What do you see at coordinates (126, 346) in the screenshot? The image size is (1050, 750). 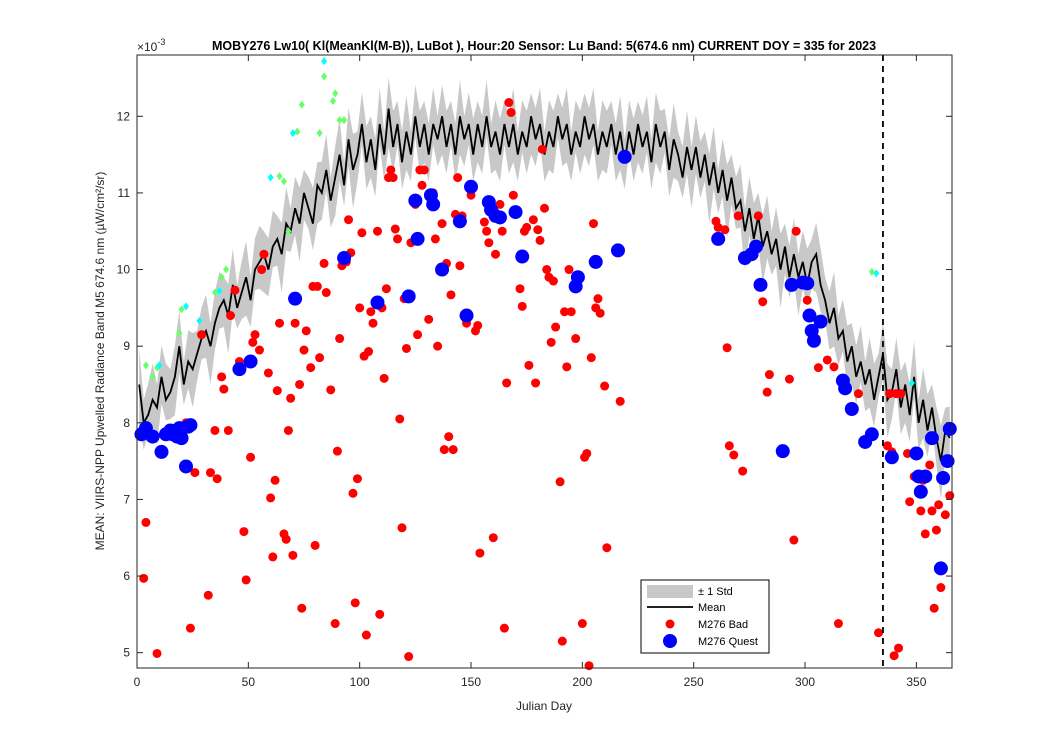 I see `y-tick-label: 9` at bounding box center [126, 346].